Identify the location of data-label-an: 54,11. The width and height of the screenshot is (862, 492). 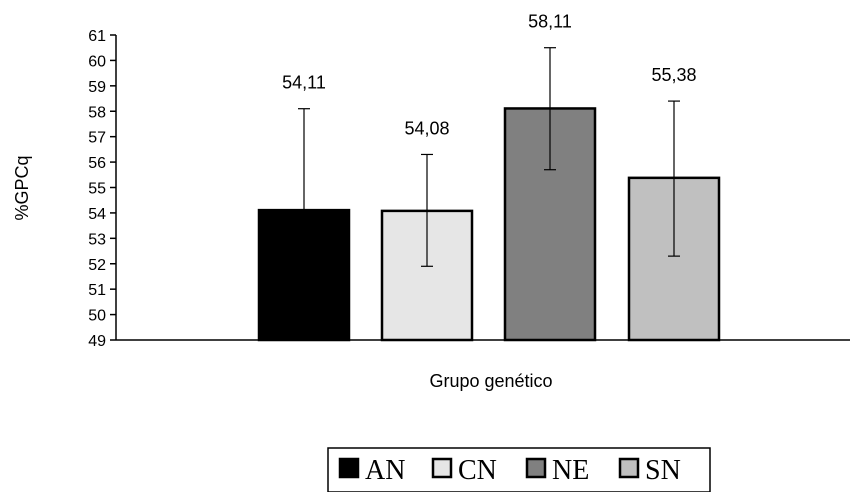
(304, 83).